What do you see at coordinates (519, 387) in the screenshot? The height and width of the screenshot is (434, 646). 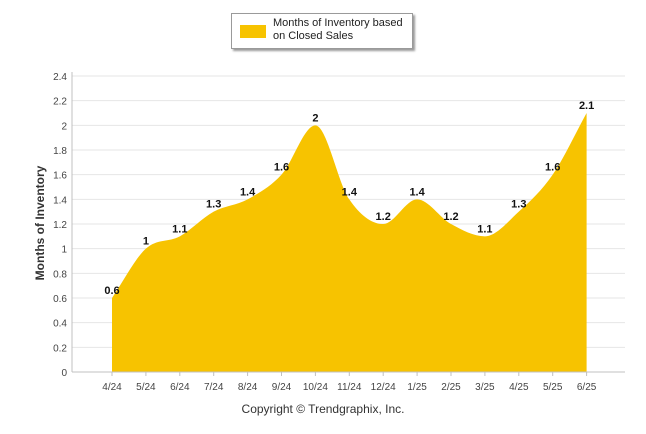 I see `x-tick-label: 4/25` at bounding box center [519, 387].